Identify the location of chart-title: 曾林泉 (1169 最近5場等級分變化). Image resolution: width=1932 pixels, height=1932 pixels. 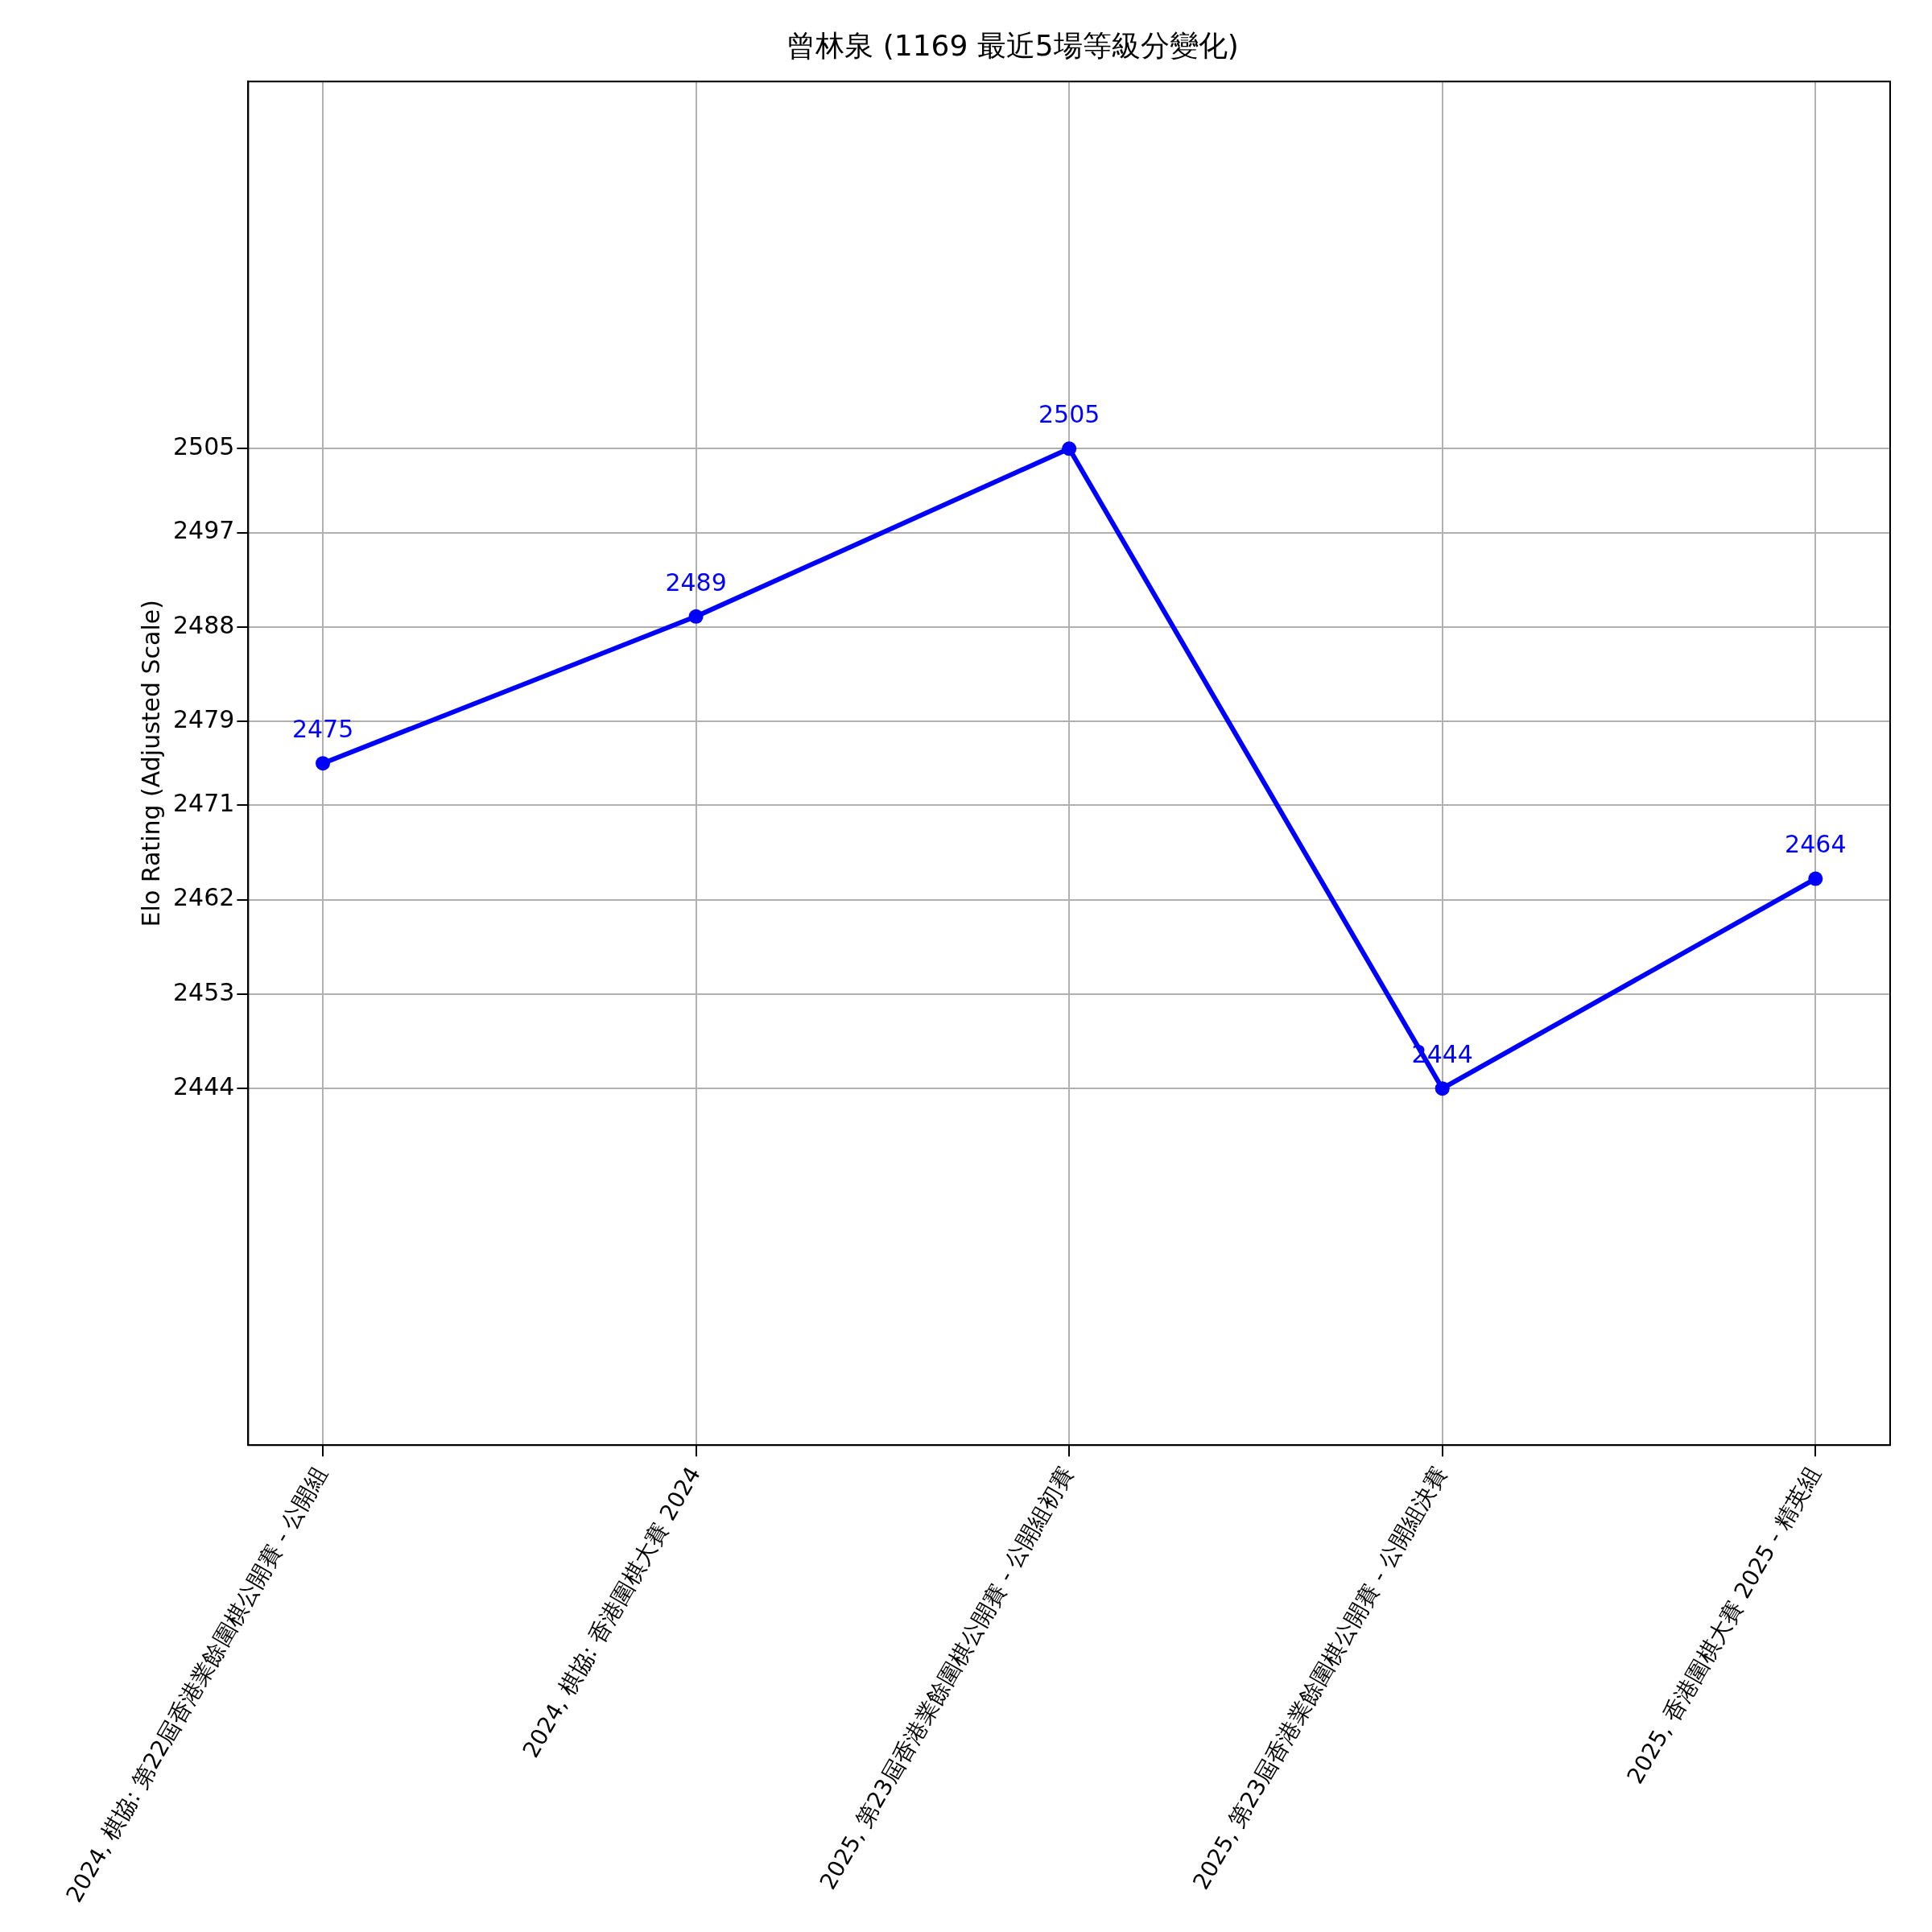
(1012, 45).